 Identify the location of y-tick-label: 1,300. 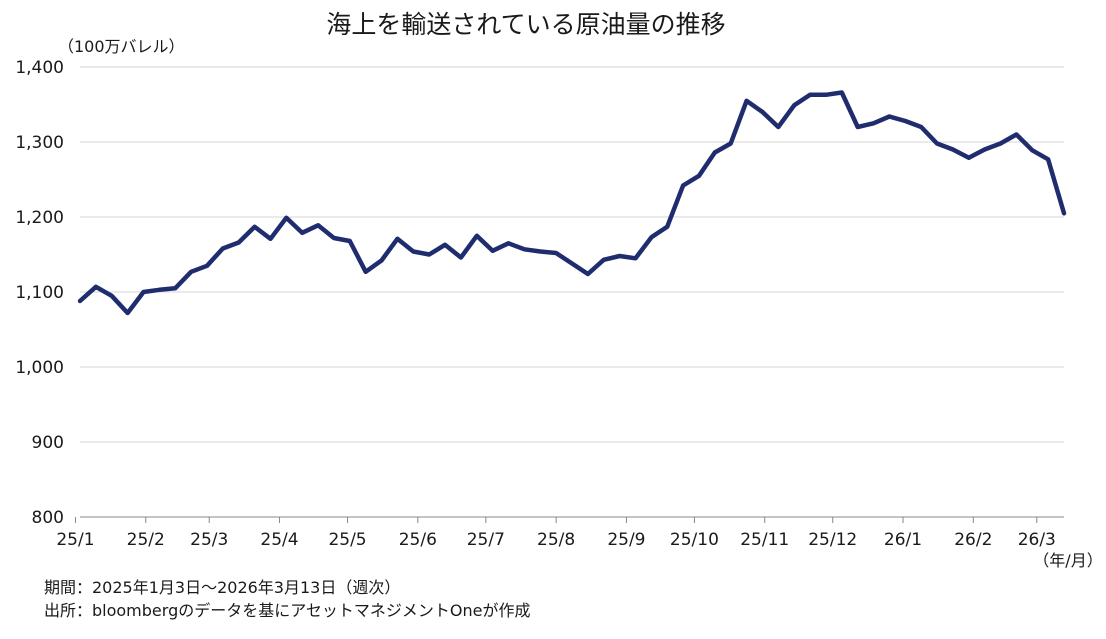
(39, 143).